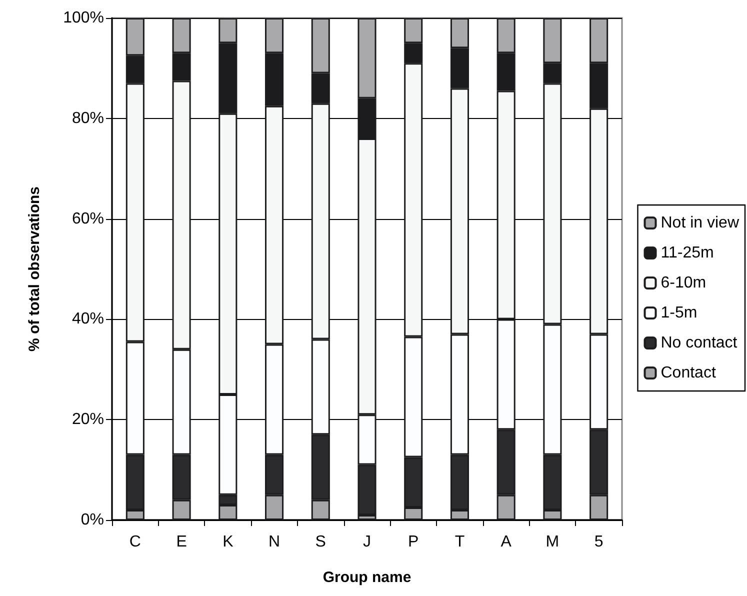 The image size is (747, 596). Describe the element at coordinates (367, 577) in the screenshot. I see `x-axis-title: Group name` at that location.